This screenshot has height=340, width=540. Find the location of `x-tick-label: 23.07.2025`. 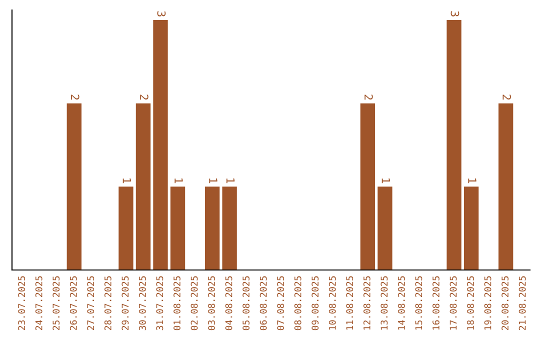

x-tick-label: 23.07.2025 is located at coordinates (22, 303).